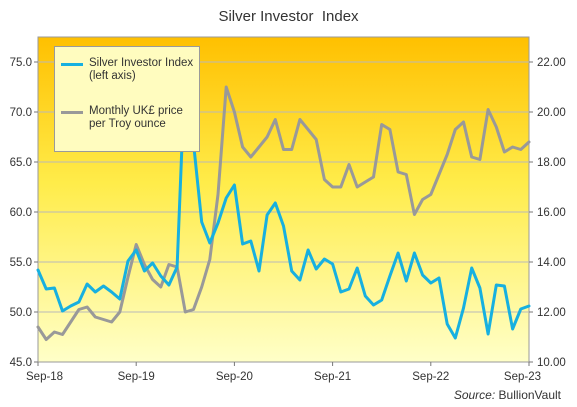 The image size is (577, 407). What do you see at coordinates (136, 377) in the screenshot?
I see `x-tick-label: Sep-19` at bounding box center [136, 377].